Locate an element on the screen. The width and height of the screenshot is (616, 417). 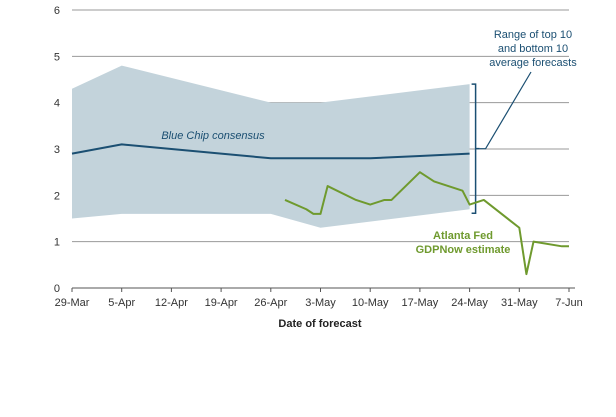
y-tick-label: 2 is located at coordinates (57, 196).